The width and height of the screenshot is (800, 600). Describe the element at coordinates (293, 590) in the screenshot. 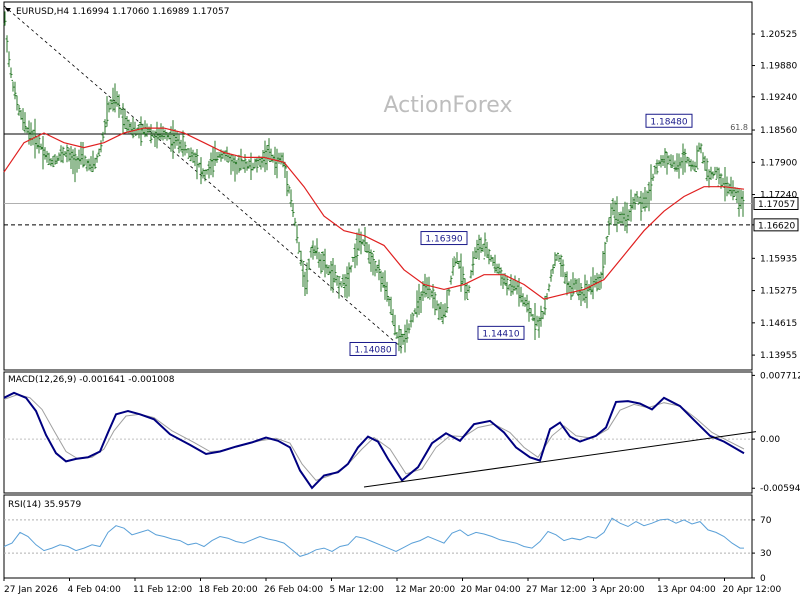

I see `x-tick-label: 26 Feb 04:00` at that location.